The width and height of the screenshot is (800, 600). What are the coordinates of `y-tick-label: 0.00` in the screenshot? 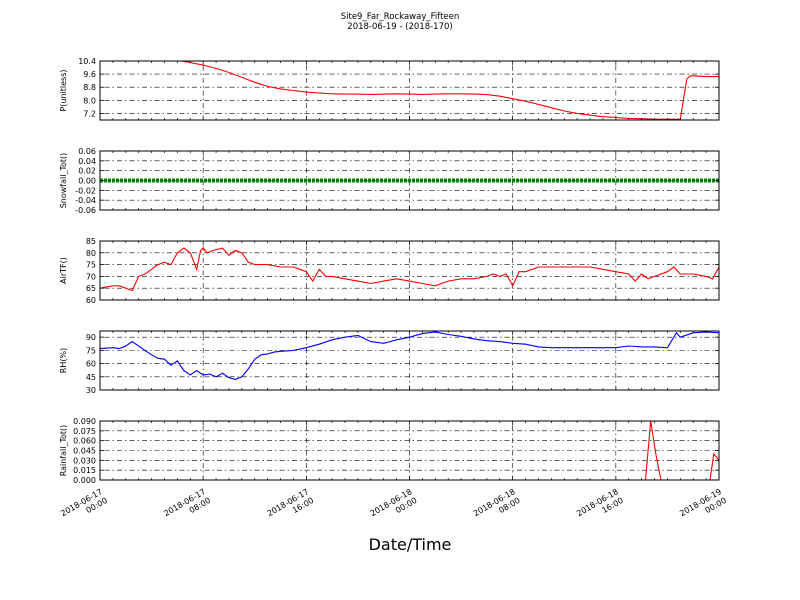 It's located at (87, 181).